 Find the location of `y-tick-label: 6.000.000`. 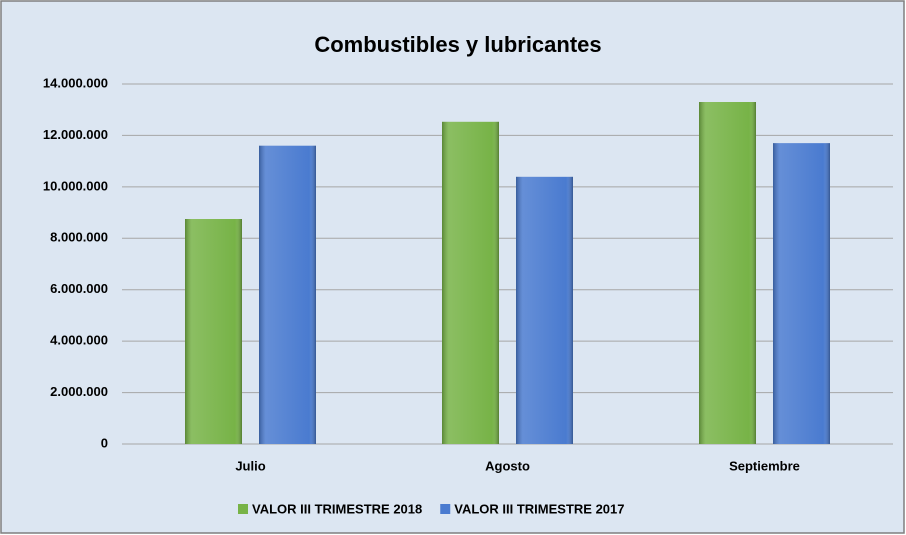

y-tick-label: 6.000.000 is located at coordinates (79, 288).